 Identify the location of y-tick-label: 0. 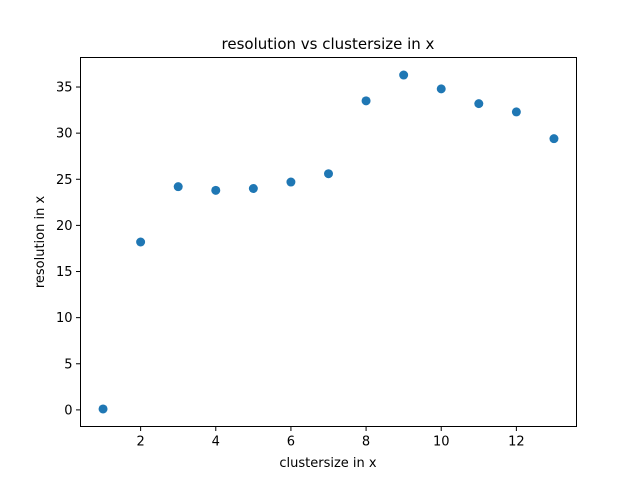
(68, 410).